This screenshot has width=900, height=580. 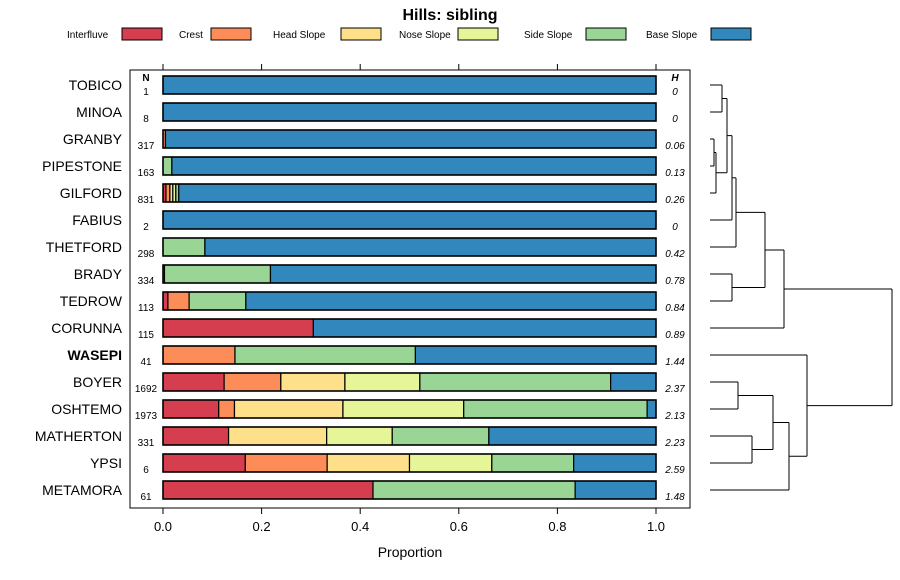 What do you see at coordinates (95, 355) in the screenshot?
I see `row-label: WASEPI` at bounding box center [95, 355].